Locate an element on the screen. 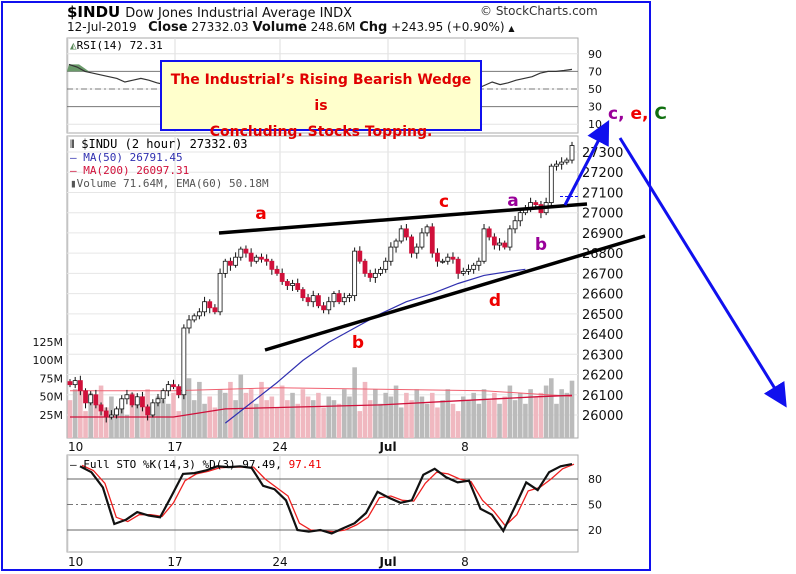  volume-value: 248.6M is located at coordinates (333, 27).